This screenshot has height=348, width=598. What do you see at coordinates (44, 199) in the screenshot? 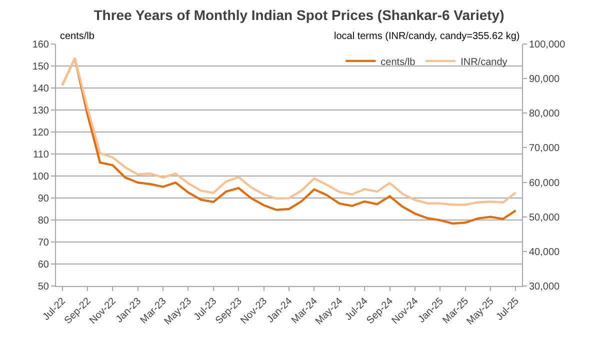
I see `y-tick-label: 90` at bounding box center [44, 199].